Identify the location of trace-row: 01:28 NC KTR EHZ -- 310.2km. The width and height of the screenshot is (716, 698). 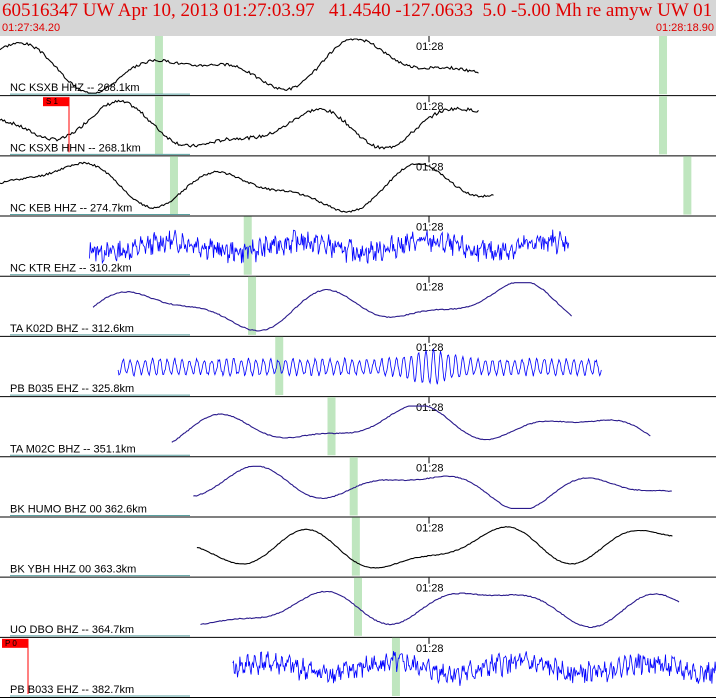
(358, 246).